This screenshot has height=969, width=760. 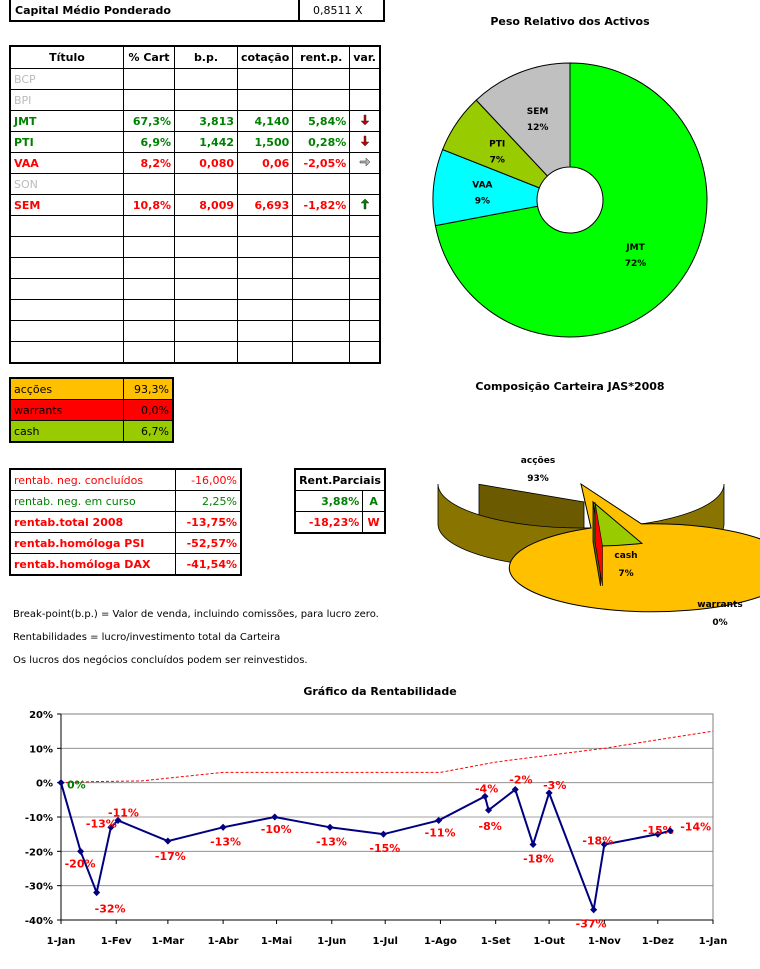 What do you see at coordinates (496, 941) in the screenshot?
I see `x-tick-label: 1-Set` at bounding box center [496, 941].